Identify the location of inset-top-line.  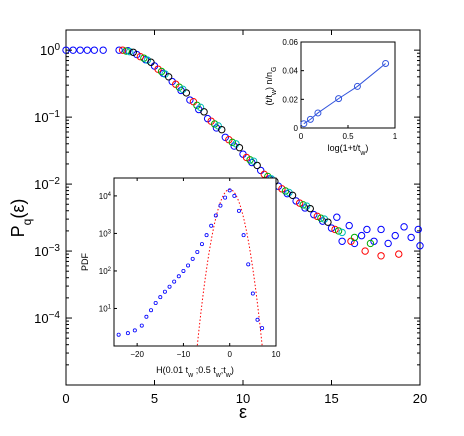
(344, 94).